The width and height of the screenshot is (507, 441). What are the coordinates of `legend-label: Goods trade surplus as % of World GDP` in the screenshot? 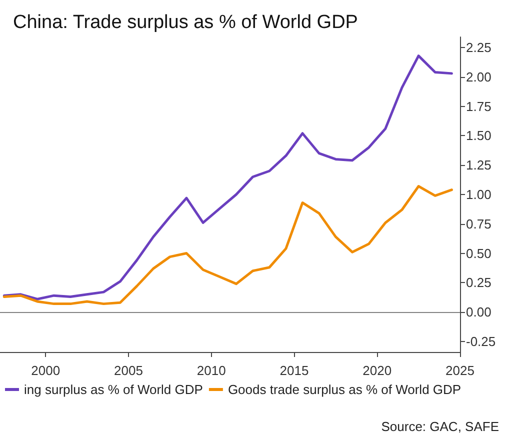 It's located at (345, 389).